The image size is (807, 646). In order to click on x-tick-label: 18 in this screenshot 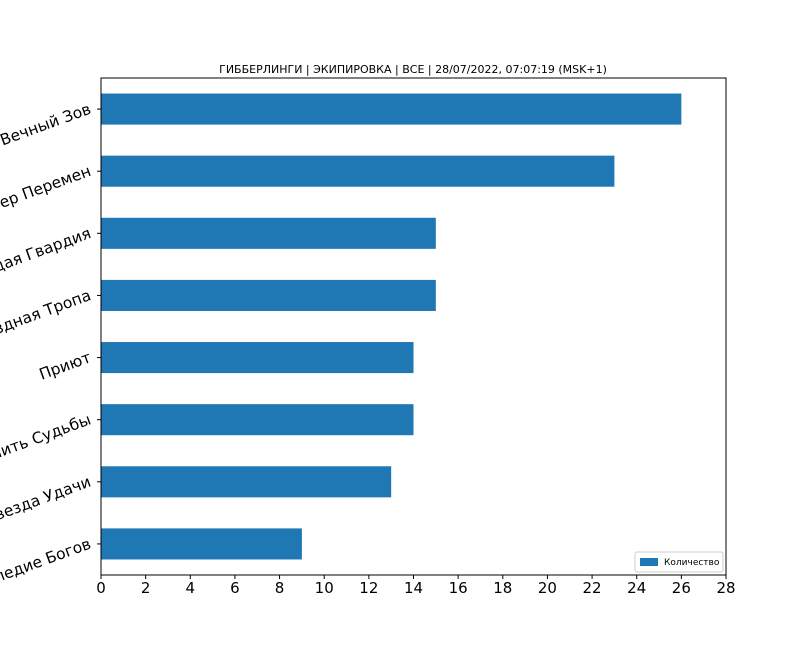, I will do `click(502, 588)`.